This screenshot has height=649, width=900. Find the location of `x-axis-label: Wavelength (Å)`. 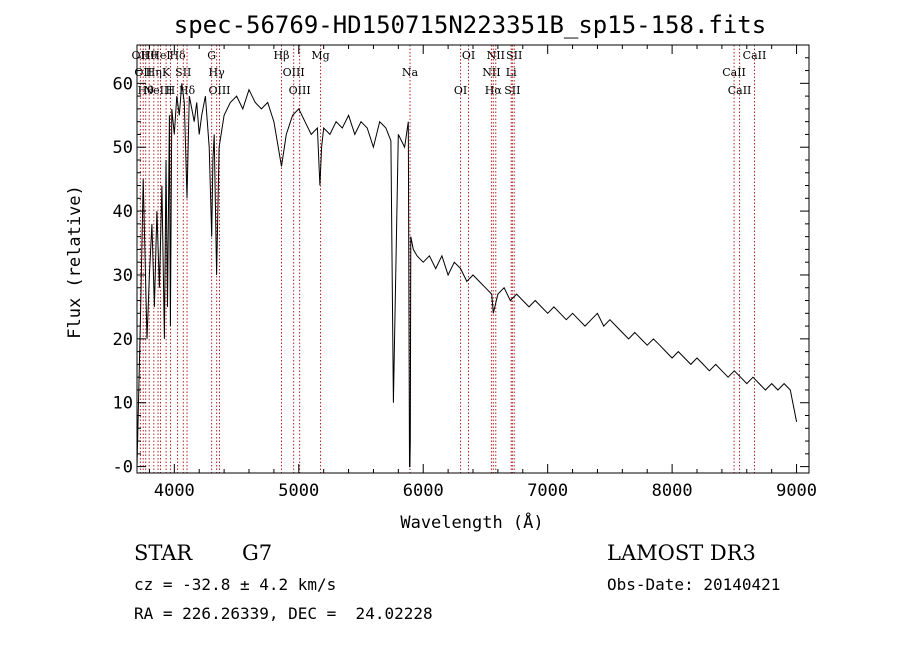

x-axis-label: Wavelength (Å) is located at coordinates (471, 522).